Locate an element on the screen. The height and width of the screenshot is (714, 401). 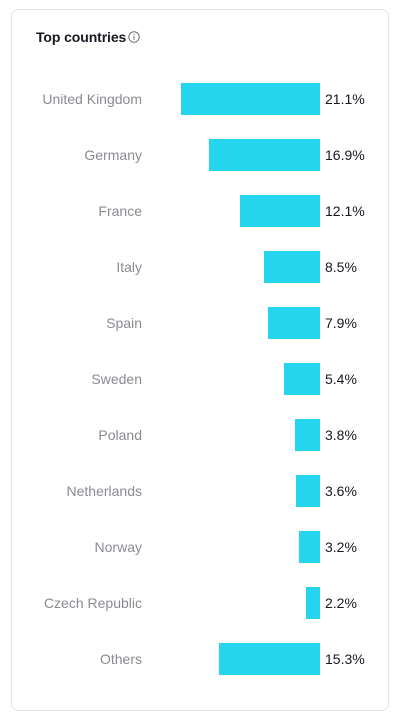
country-percentage: 16.9% is located at coordinates (345, 155).